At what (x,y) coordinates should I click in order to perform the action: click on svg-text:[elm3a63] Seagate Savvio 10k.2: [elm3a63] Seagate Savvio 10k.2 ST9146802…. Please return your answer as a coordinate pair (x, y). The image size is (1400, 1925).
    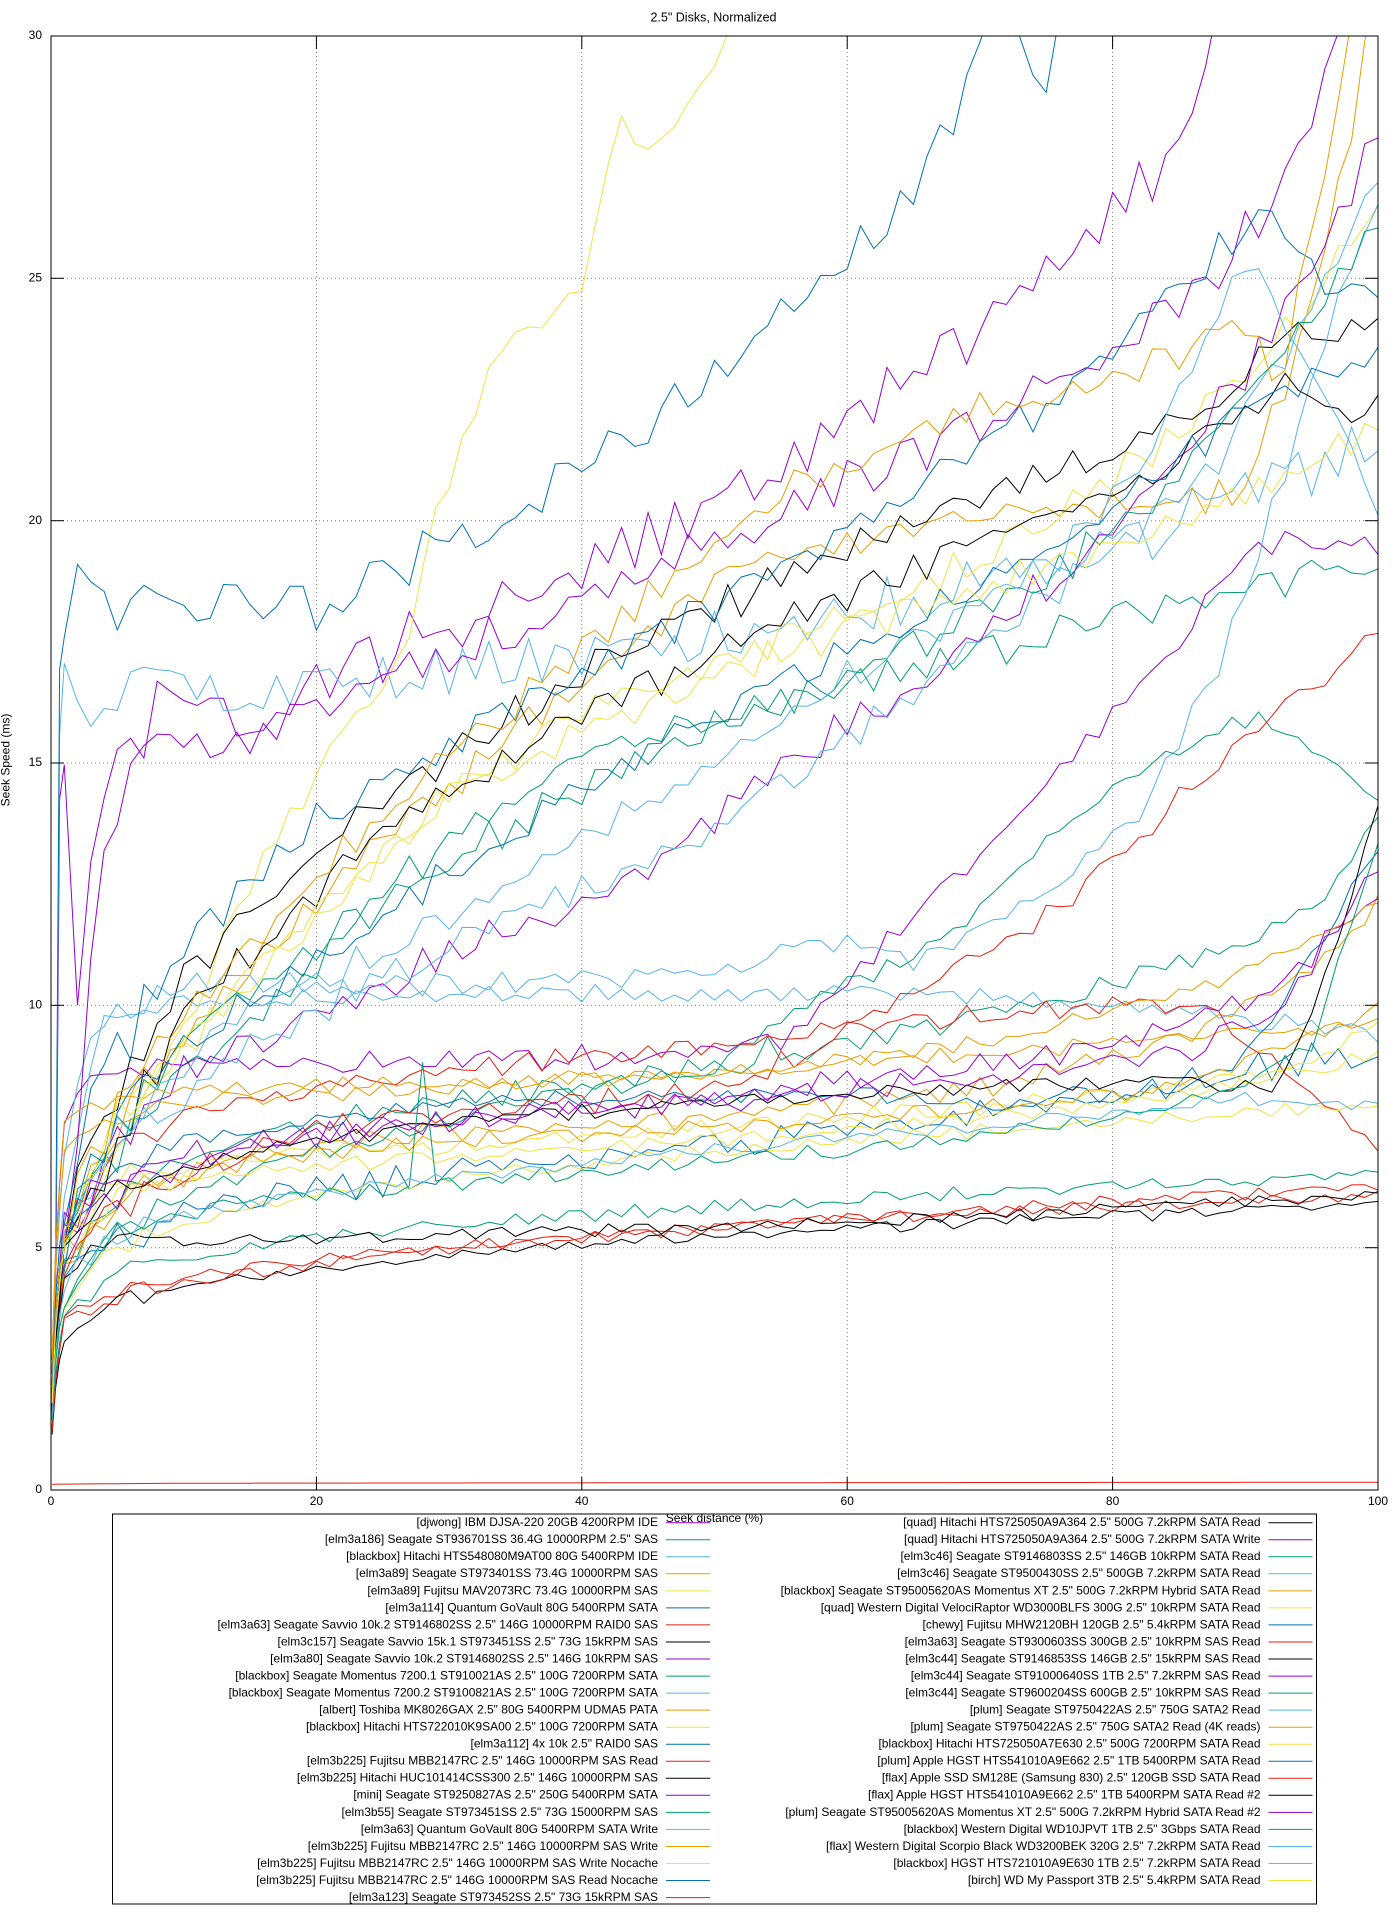
    Looking at the image, I should click on (437, 1624).